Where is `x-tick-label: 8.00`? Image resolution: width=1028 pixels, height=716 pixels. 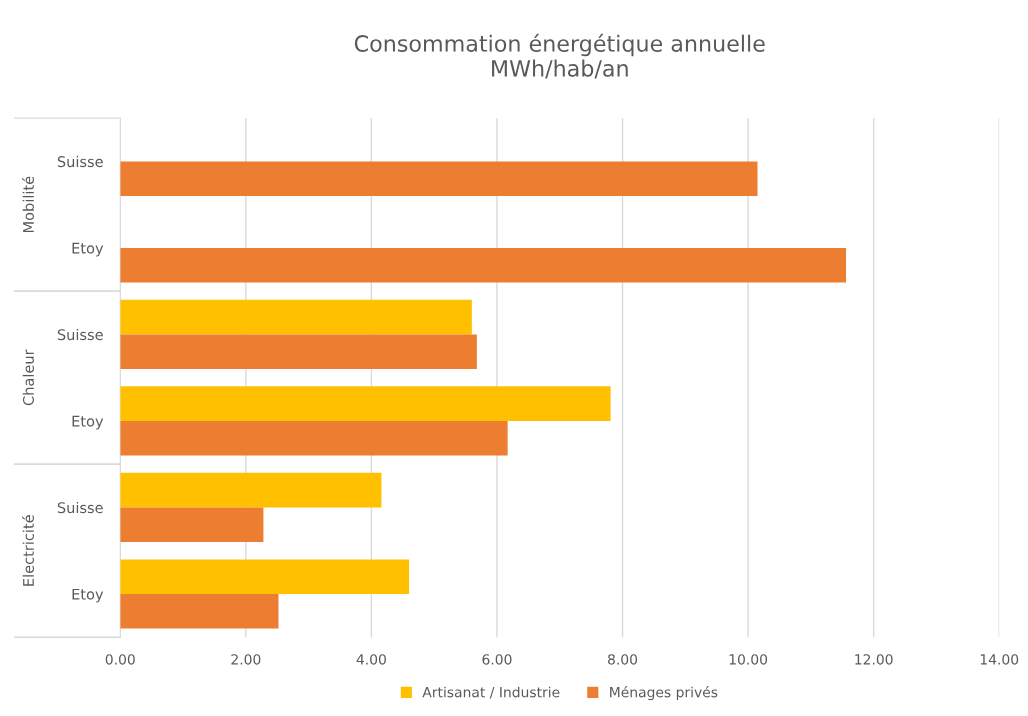
x-tick-label: 8.00 is located at coordinates (623, 659).